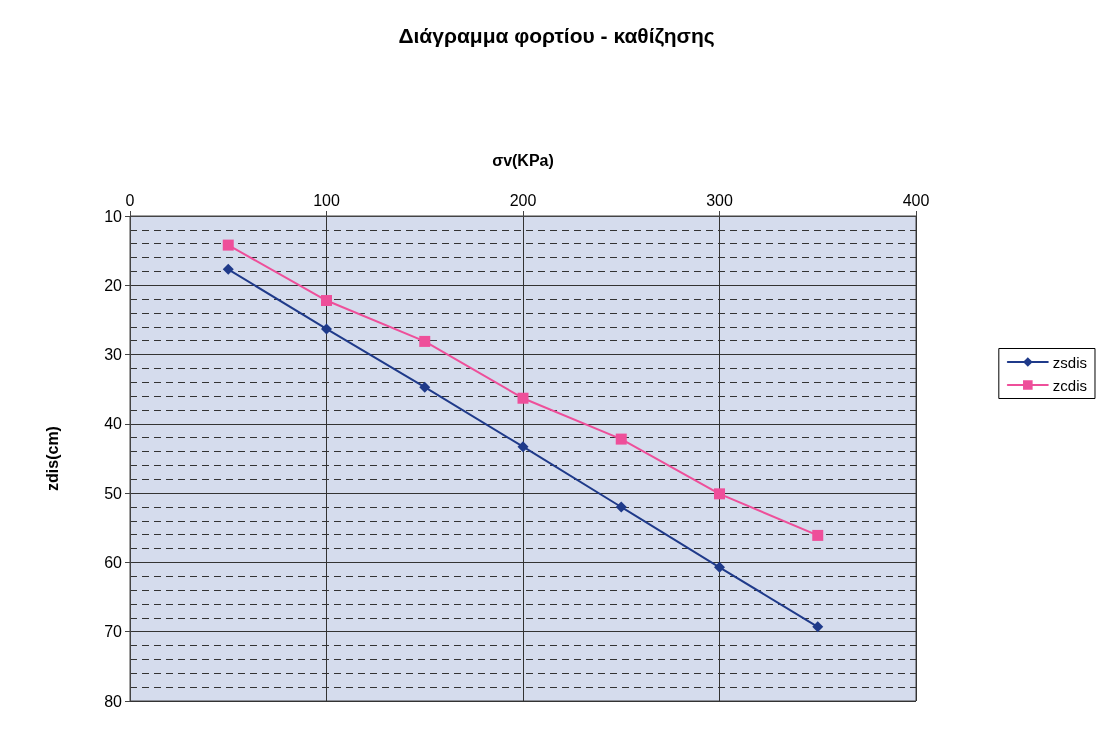 The image size is (1113, 747). Describe the element at coordinates (130, 200) in the screenshot. I see `x-tick-label: 0` at that location.